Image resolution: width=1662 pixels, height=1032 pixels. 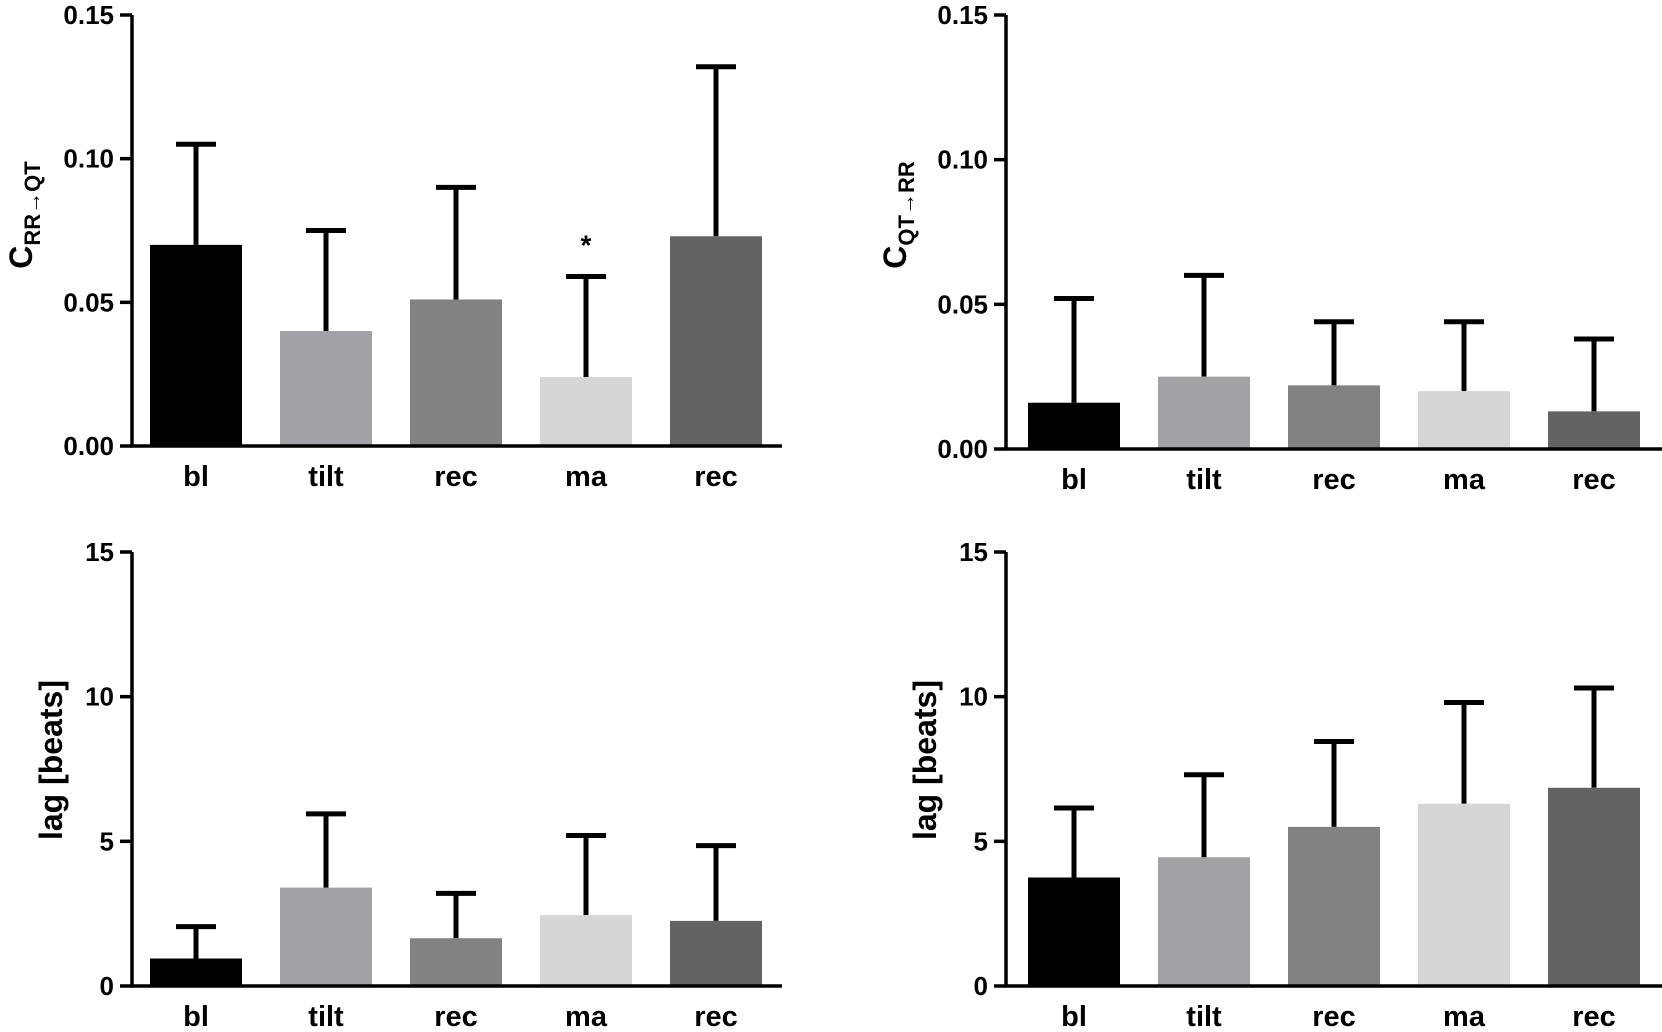 What do you see at coordinates (898, 215) in the screenshot?
I see `y-axis-label: CQT→RR` at bounding box center [898, 215].